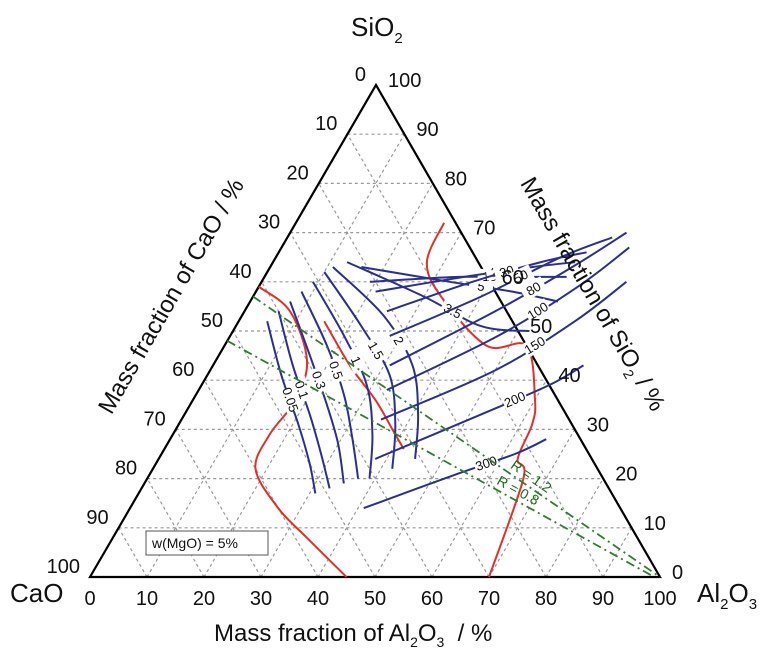  Describe the element at coordinates (626, 475) in the screenshot. I see `right-tick-label: 20` at that location.